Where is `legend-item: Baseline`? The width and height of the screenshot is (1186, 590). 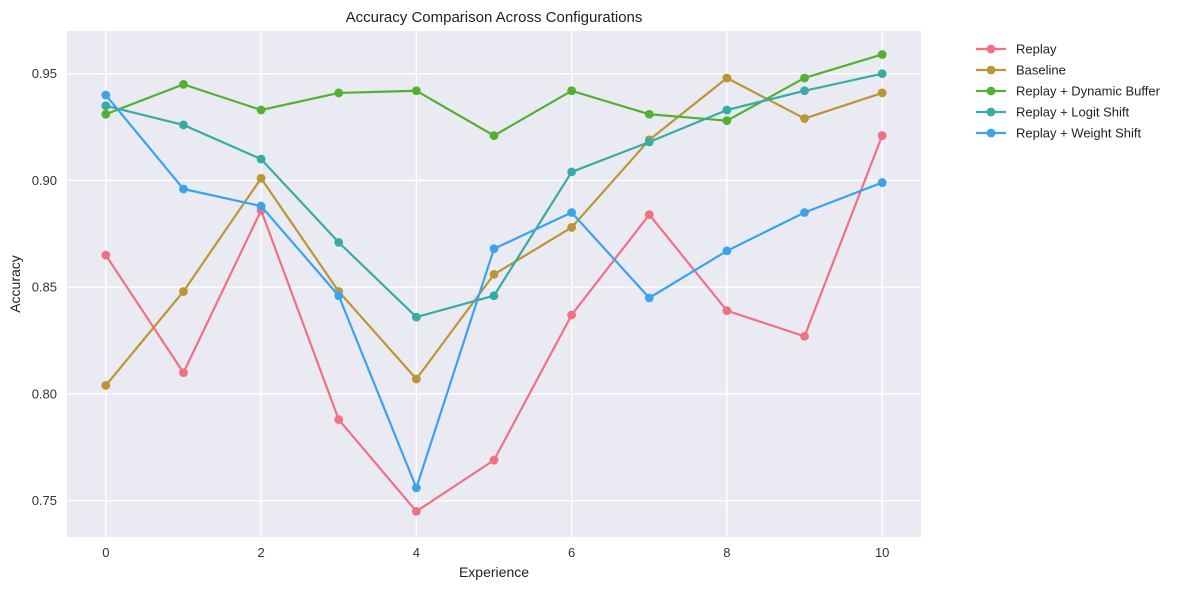 legend-item: Baseline is located at coordinates (1021, 70).